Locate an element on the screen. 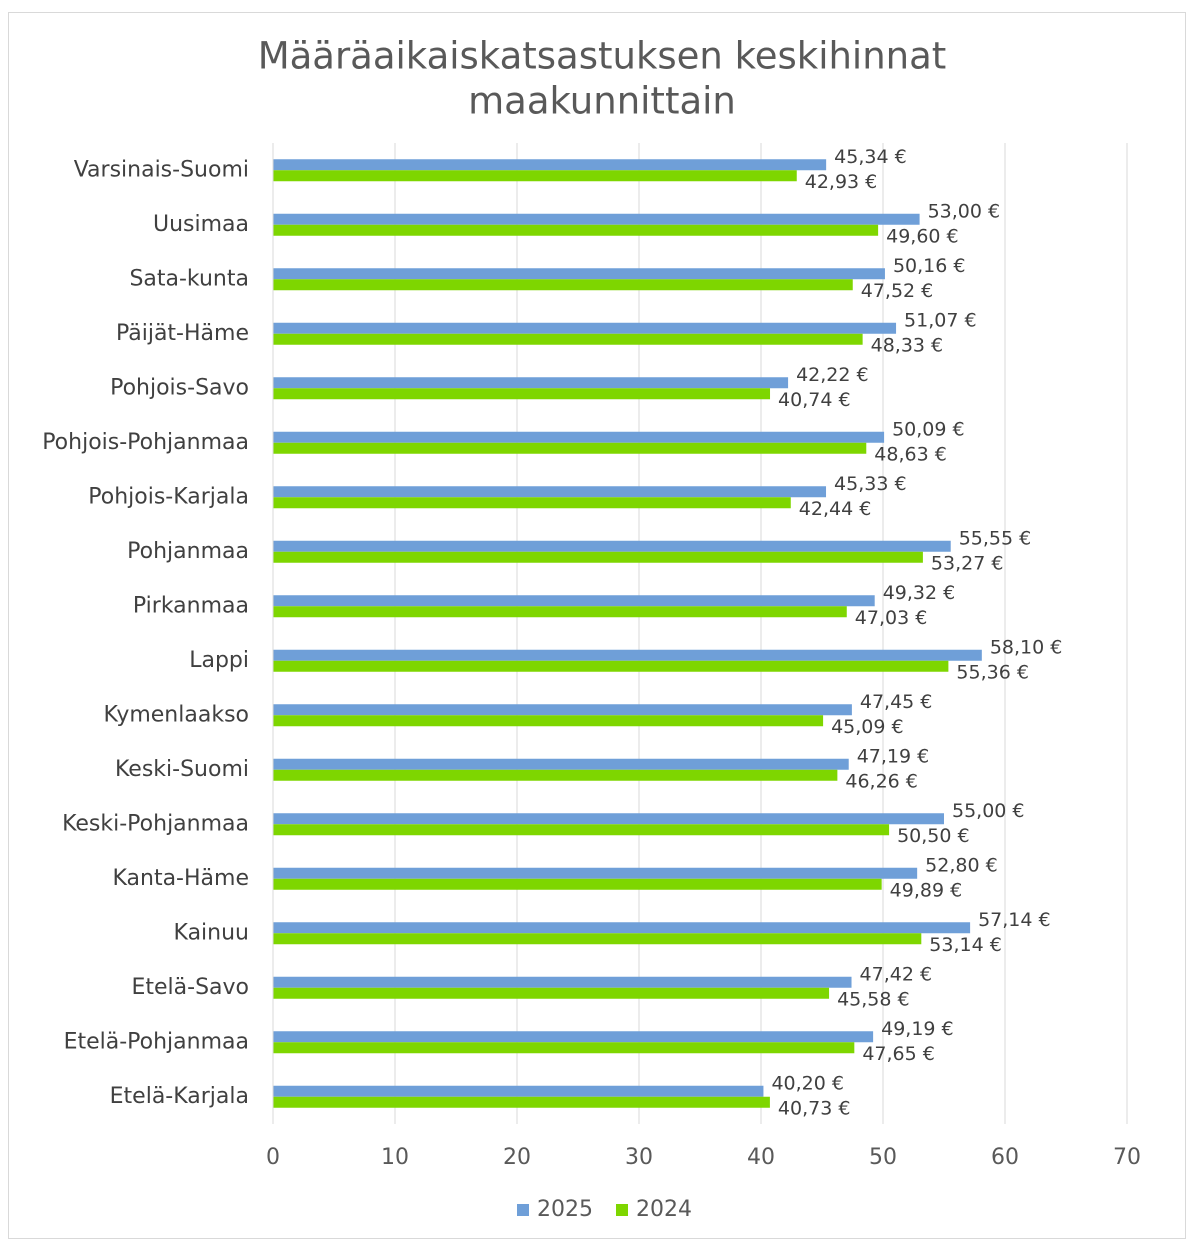 Image resolution: width=1187 pixels, height=1240 pixels. y-tick-label: Pirkanmaa is located at coordinates (191, 605).